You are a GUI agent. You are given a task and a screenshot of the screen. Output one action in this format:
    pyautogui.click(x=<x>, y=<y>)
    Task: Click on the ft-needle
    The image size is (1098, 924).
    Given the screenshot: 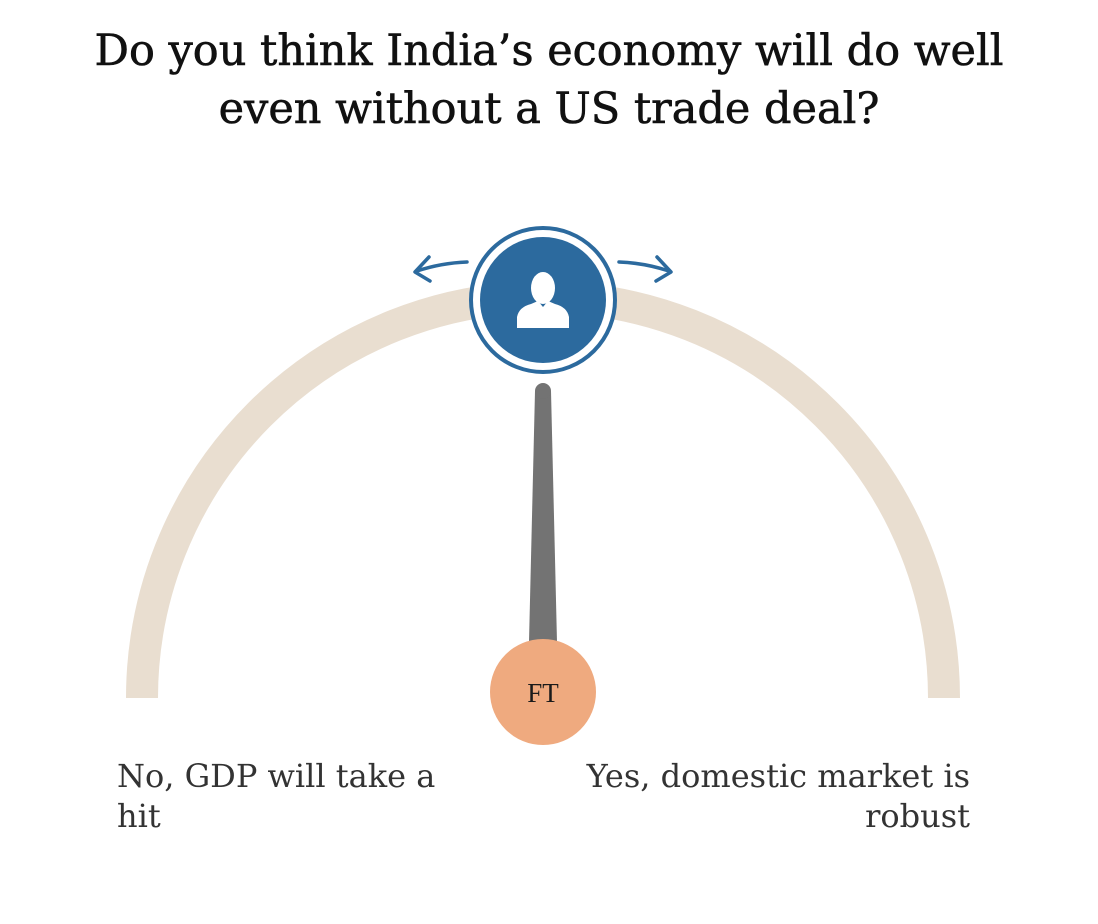 What is the action you would take?
    pyautogui.click(x=543, y=516)
    